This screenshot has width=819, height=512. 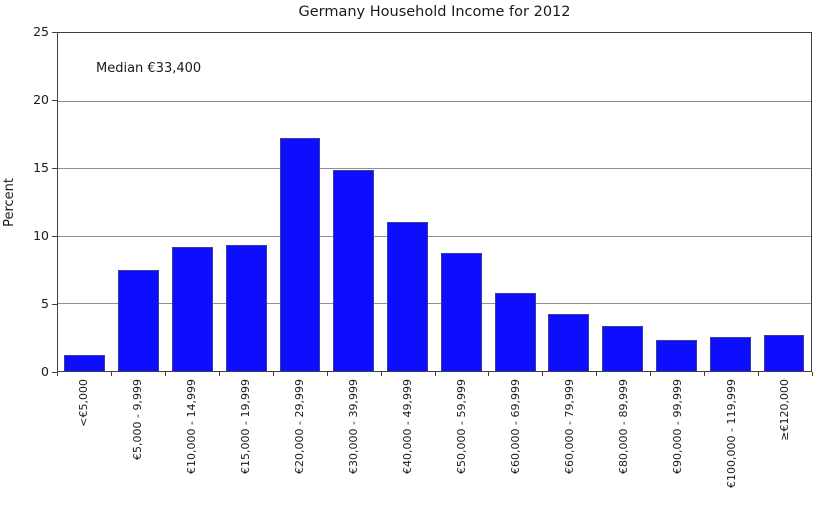 What do you see at coordinates (192, 426) in the screenshot?
I see `x-label-2: €10,000 - 14,999` at bounding box center [192, 426].